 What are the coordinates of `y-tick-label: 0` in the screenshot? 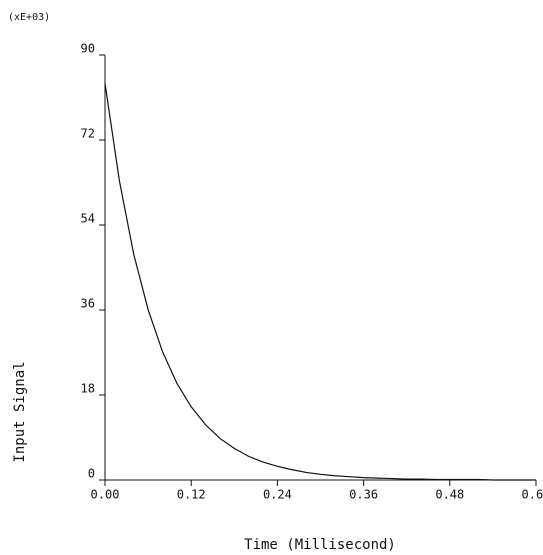 It's located at (91, 474).